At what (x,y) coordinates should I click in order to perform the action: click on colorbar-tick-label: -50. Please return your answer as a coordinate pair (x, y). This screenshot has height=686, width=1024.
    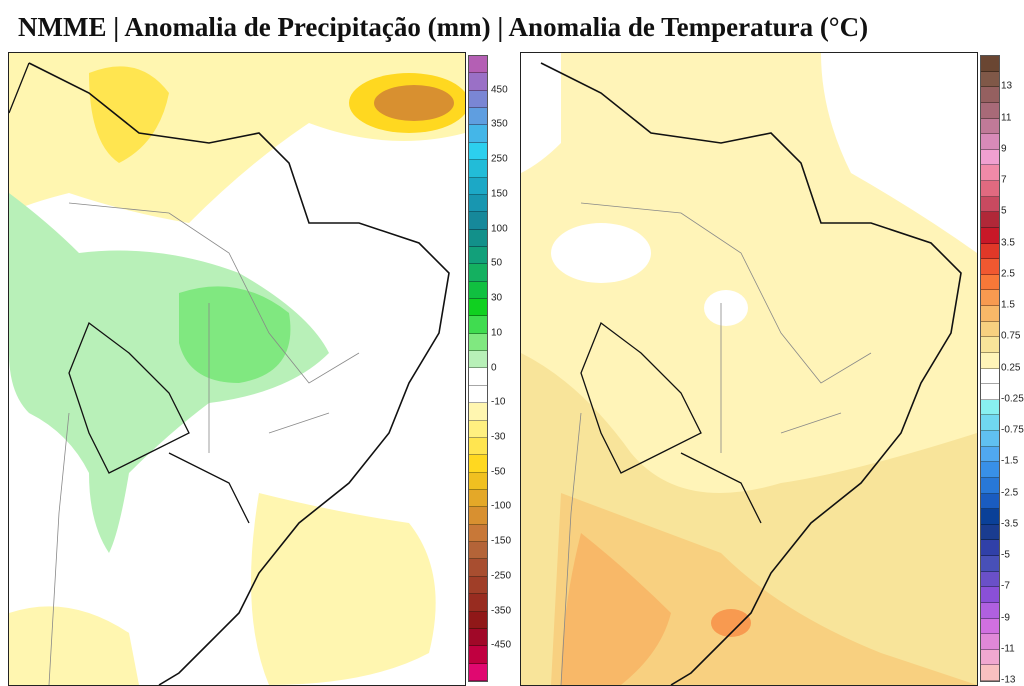
    Looking at the image, I should click on (498, 472).